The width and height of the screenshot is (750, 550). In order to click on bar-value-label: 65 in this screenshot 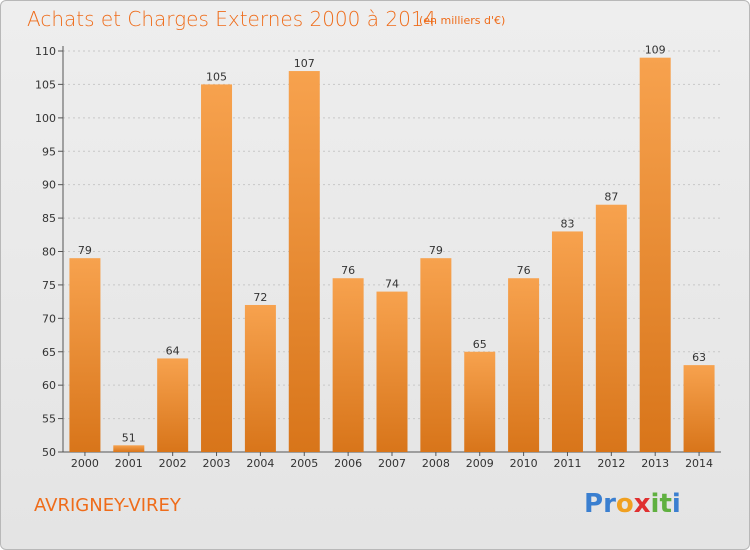, I will do `click(480, 344)`.